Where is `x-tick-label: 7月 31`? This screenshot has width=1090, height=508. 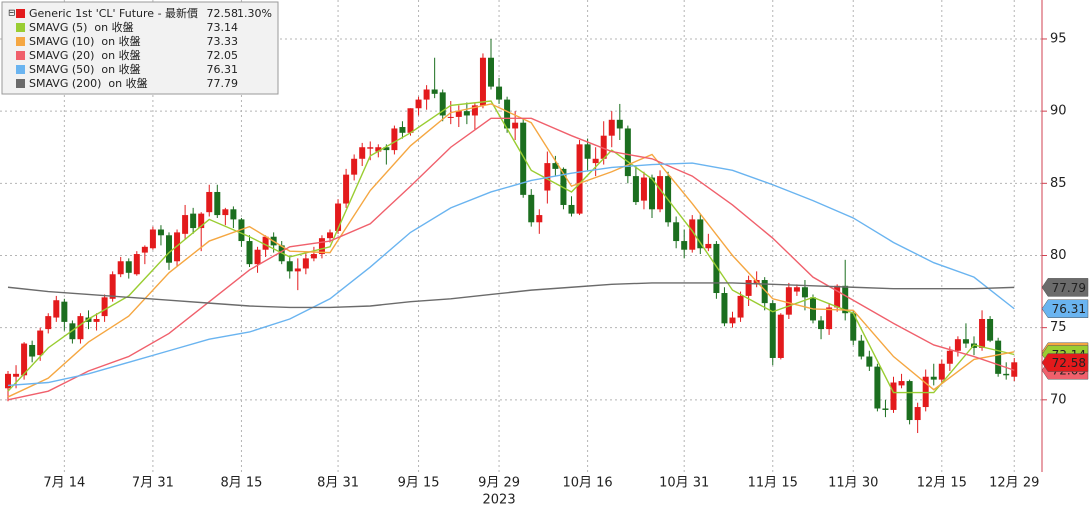
x-tick-label: 7月 31 is located at coordinates (153, 483).